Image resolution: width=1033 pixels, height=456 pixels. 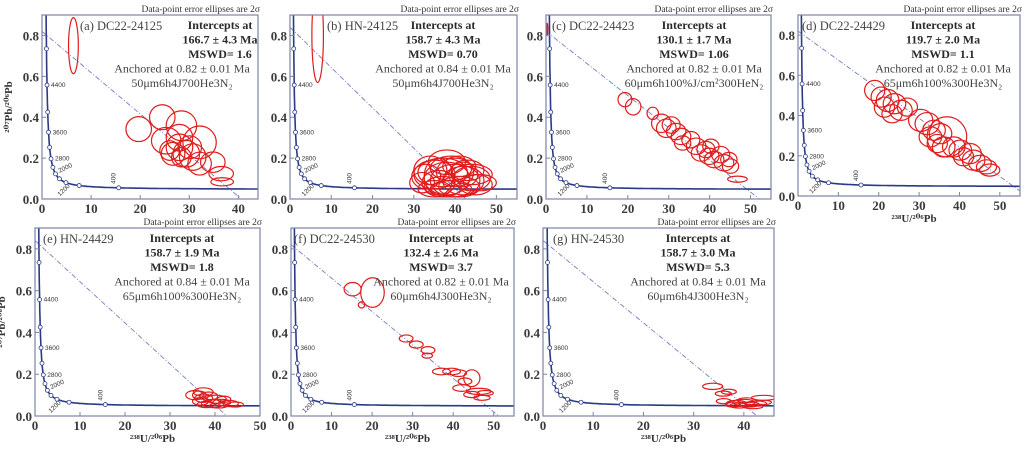 What do you see at coordinates (182, 267) in the screenshot?
I see `mswd: MSWD= 1.8` at bounding box center [182, 267].